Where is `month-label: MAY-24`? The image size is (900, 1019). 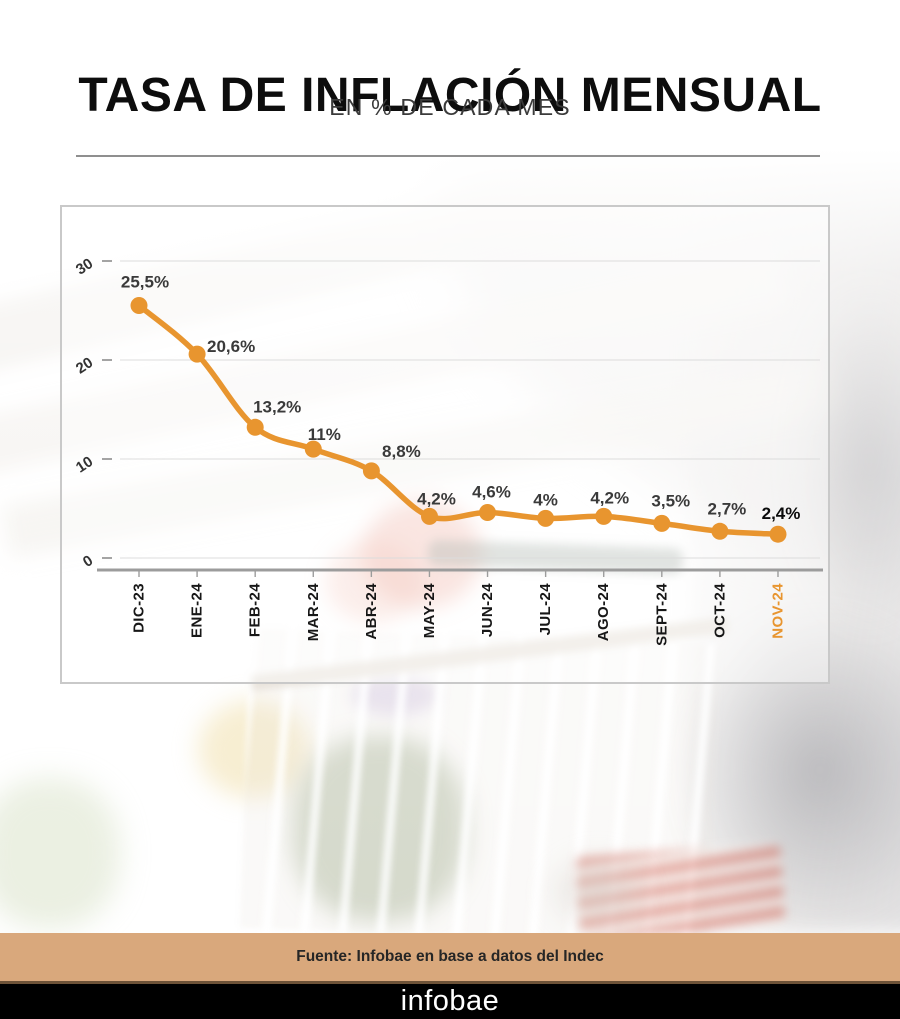
month-label: MAY-24 is located at coordinates (429, 610).